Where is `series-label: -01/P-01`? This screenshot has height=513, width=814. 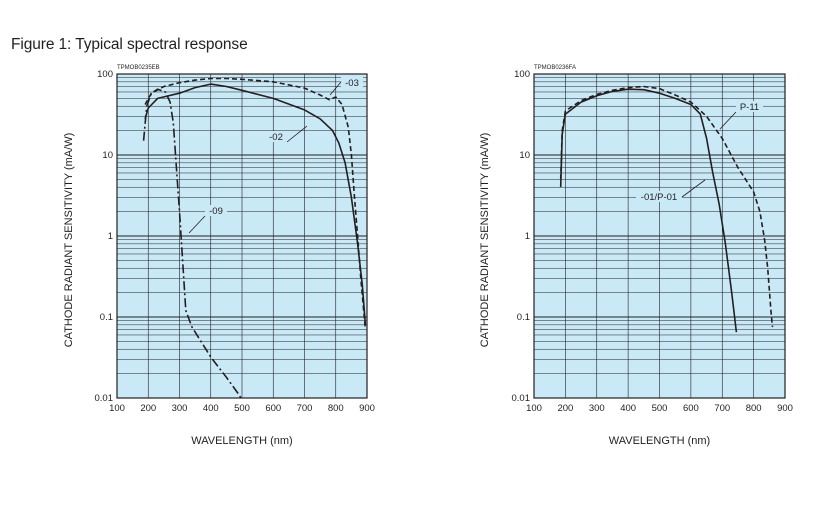 series-label: -01/P-01 is located at coordinates (659, 197).